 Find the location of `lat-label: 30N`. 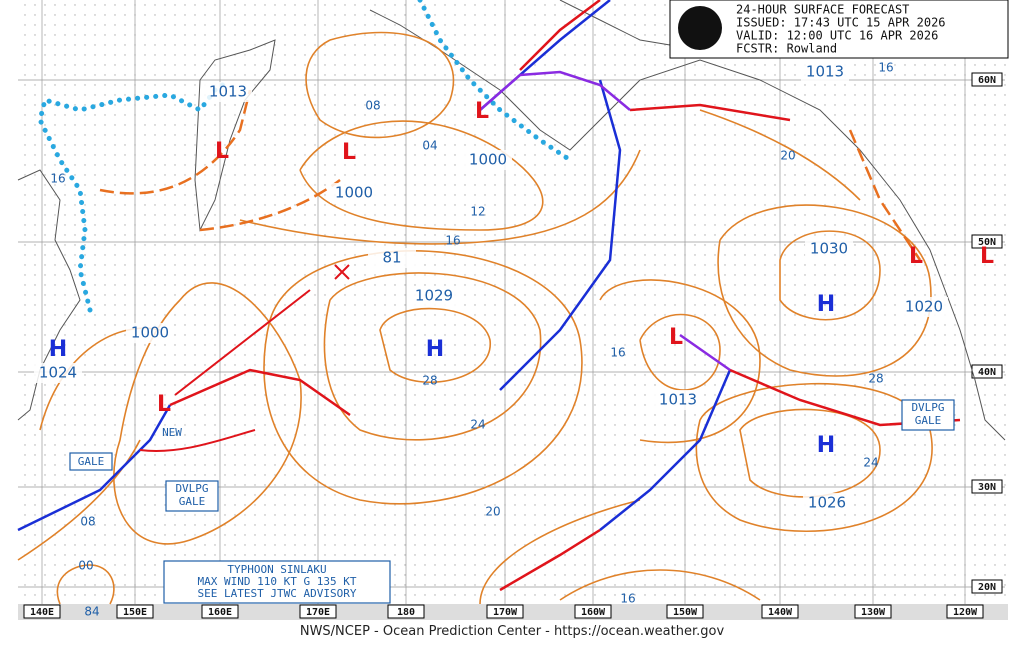

lat-label: 30N is located at coordinates (987, 487).